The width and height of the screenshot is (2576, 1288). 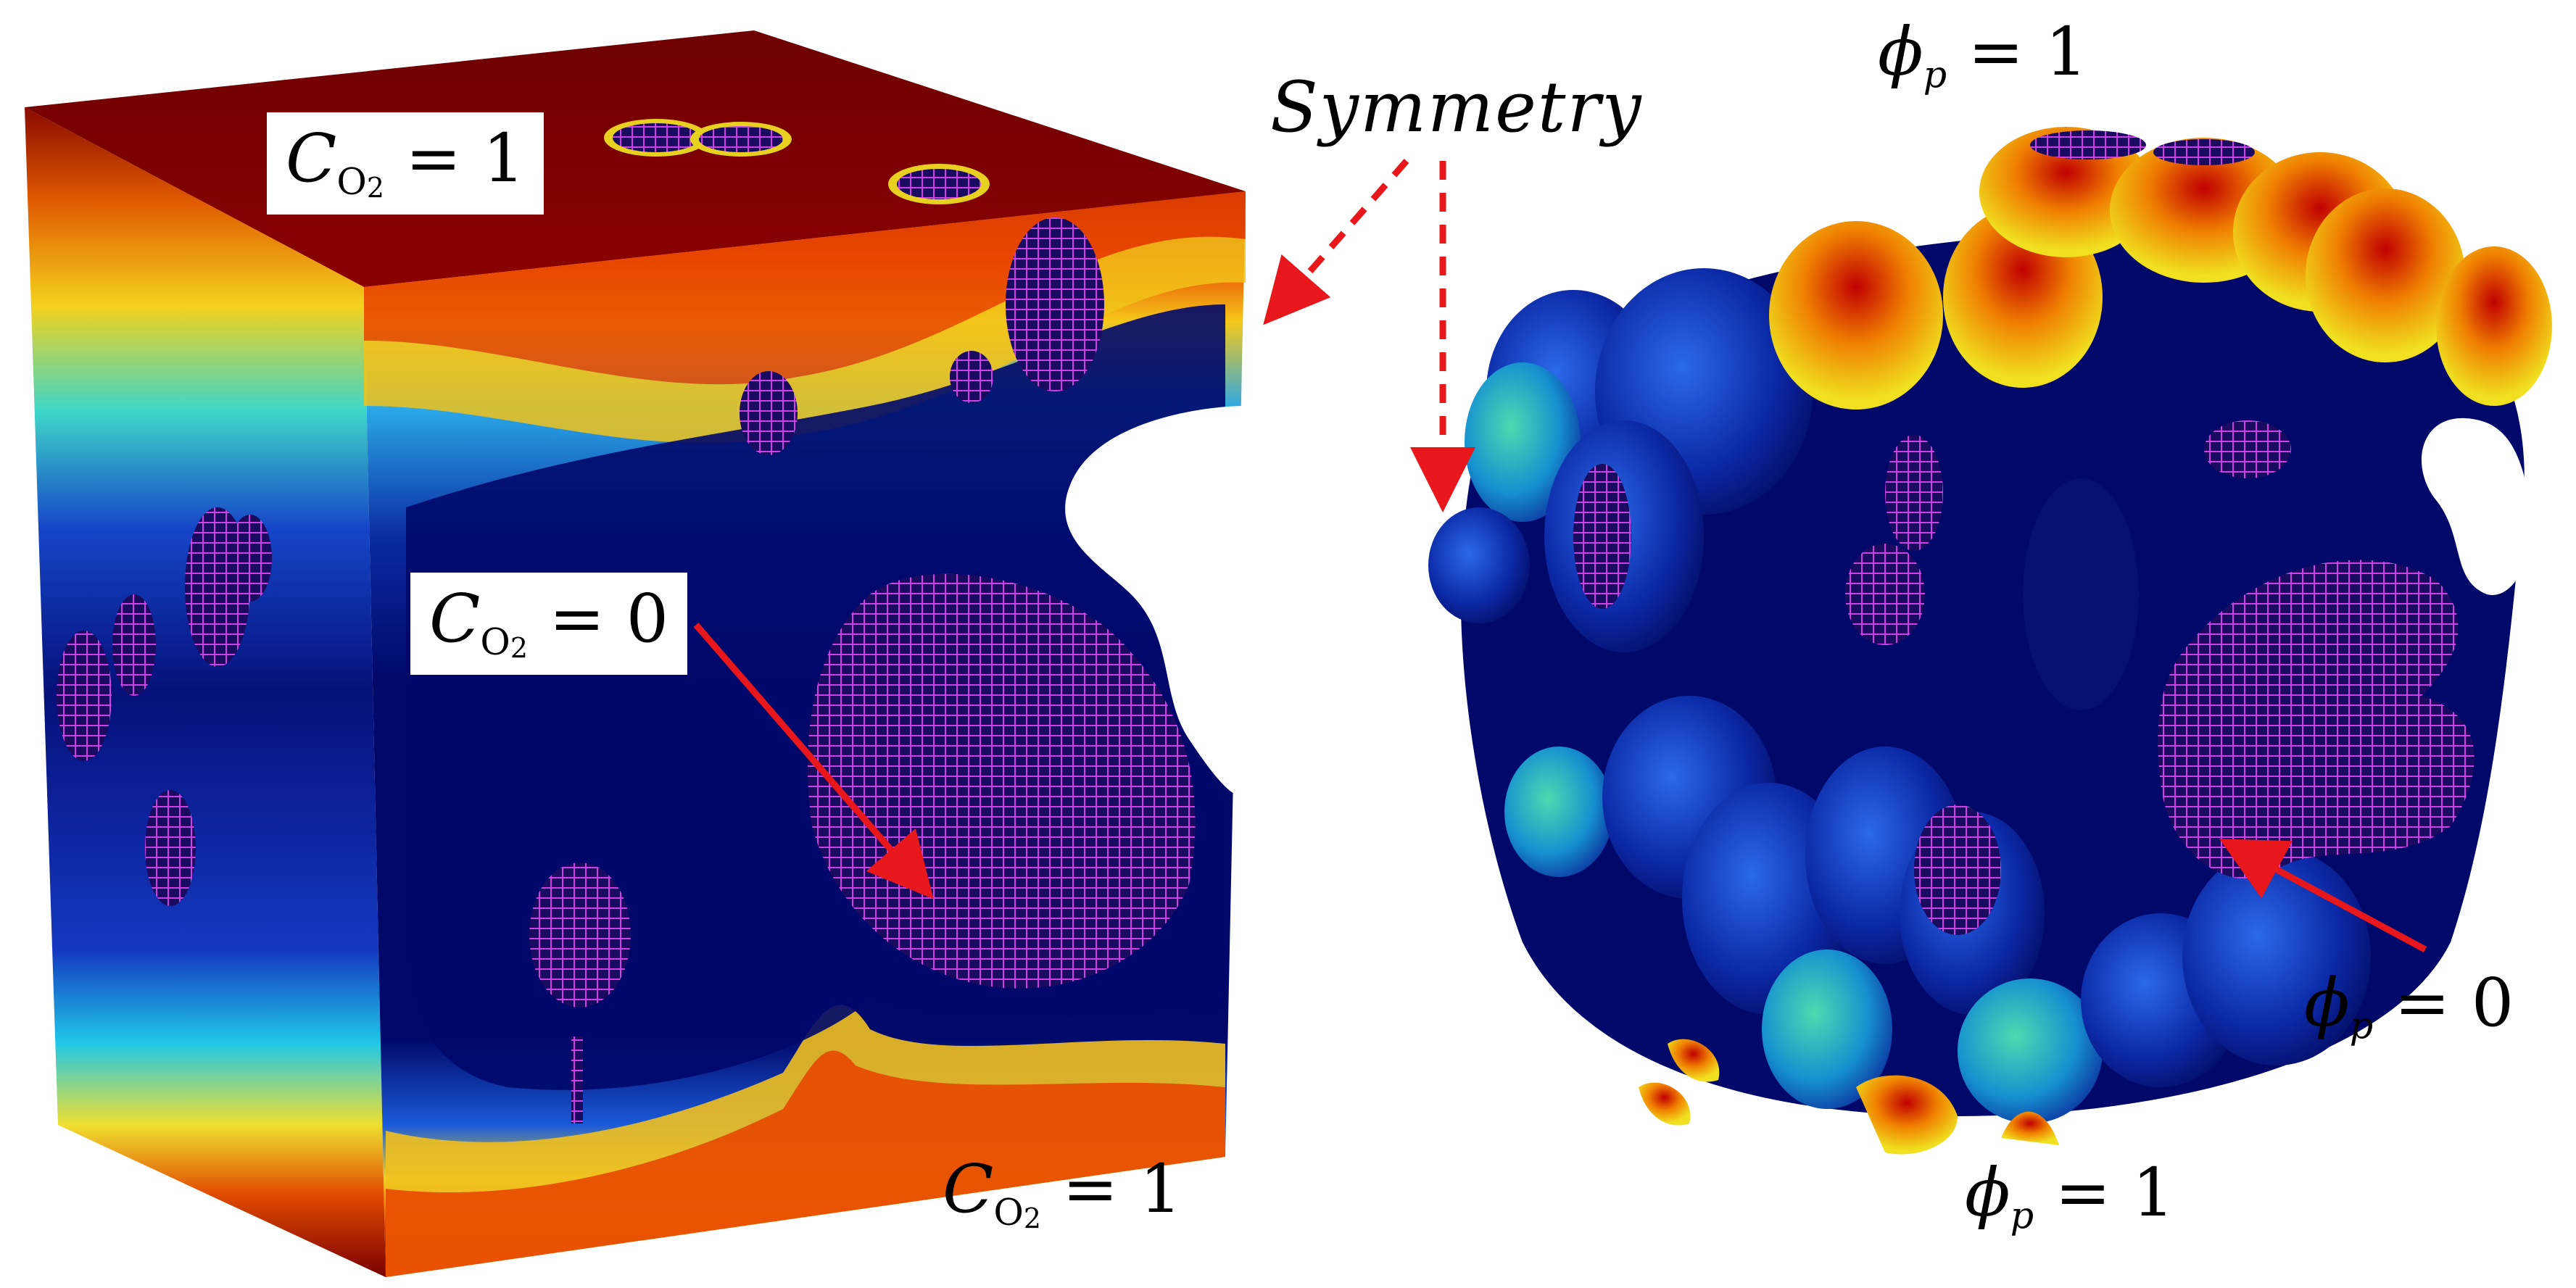 What do you see at coordinates (2070, 1195) in the screenshot?
I see `phi-bottom-label: ϕp = 1` at bounding box center [2070, 1195].